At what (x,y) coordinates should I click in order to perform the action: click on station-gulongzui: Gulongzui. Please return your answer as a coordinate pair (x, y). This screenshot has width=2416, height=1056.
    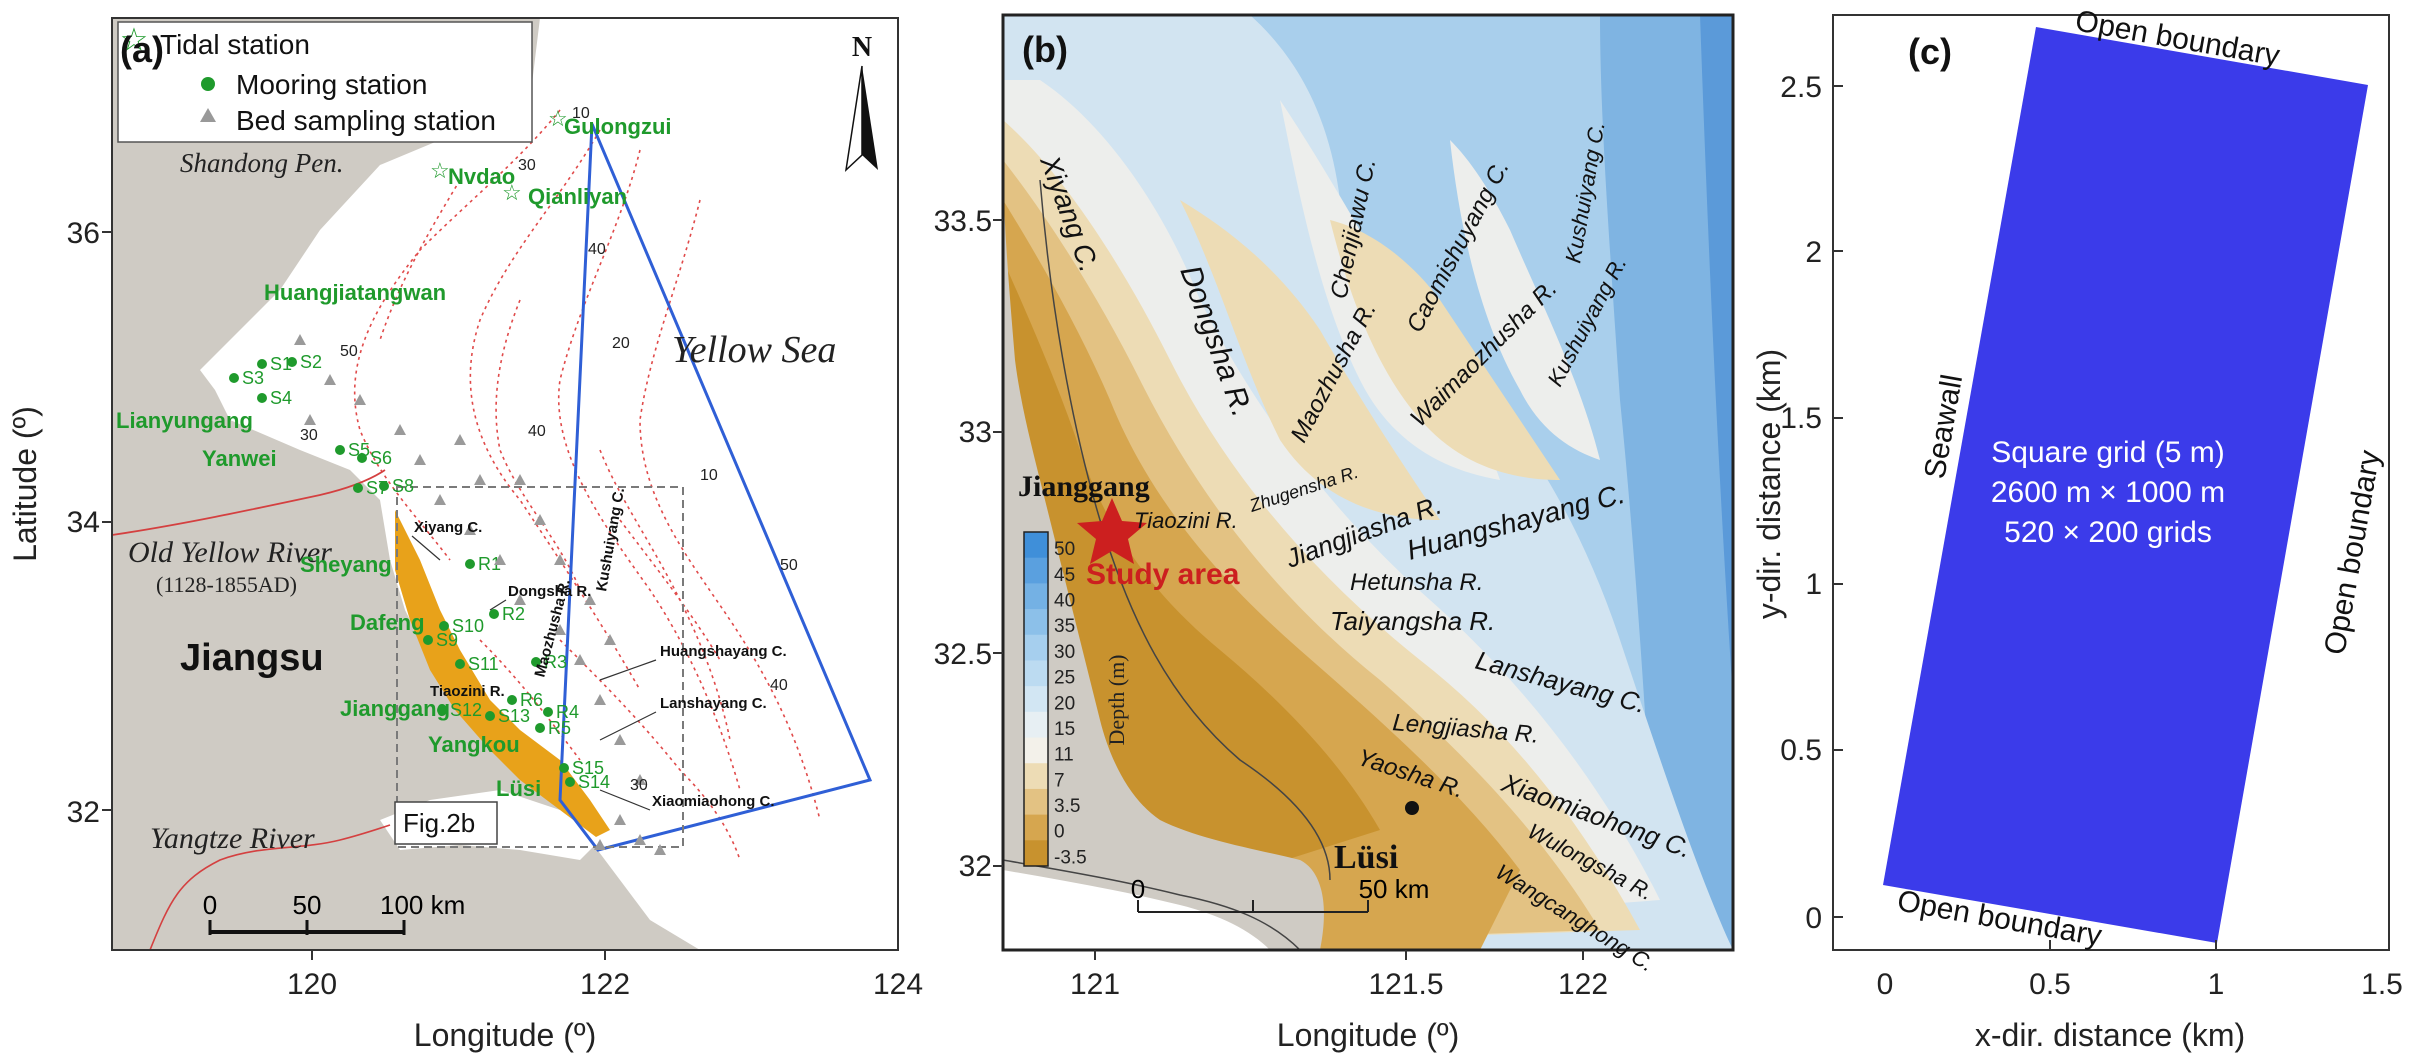
    Looking at the image, I should click on (618, 126).